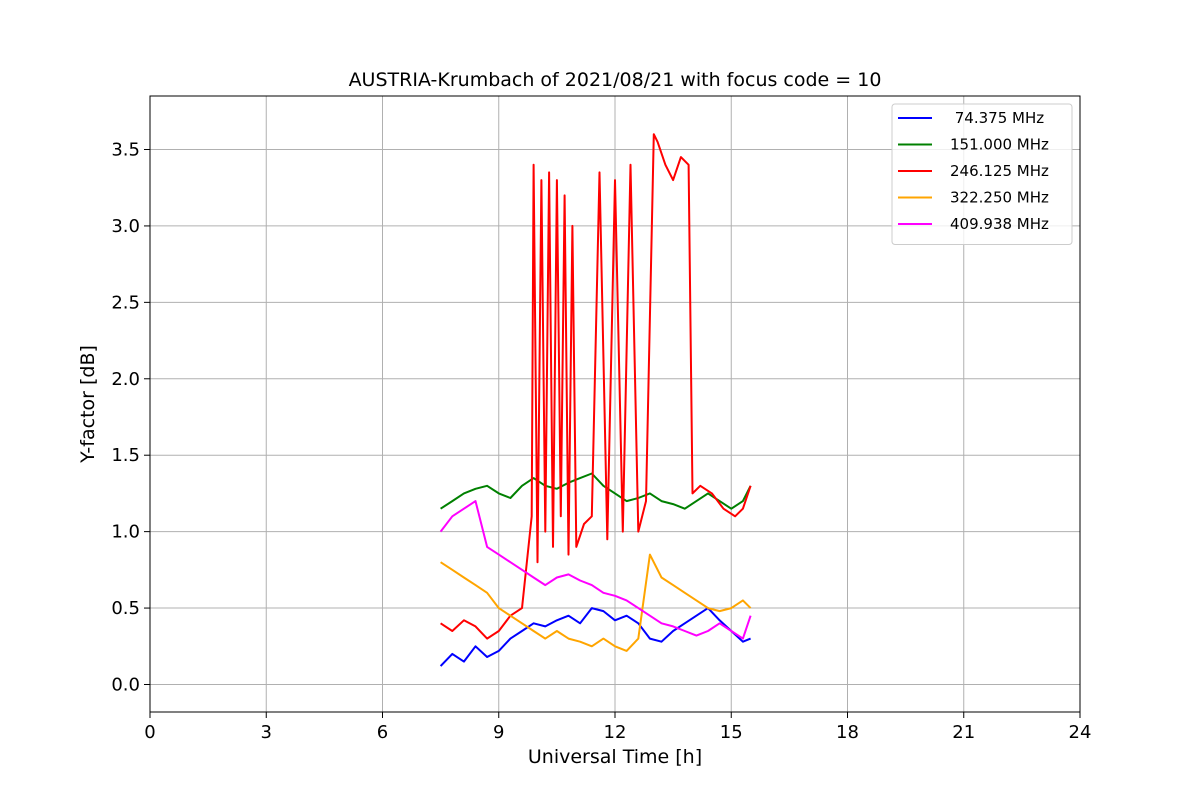 The image size is (1200, 800). I want to click on y-axis-label: Y-factor [dB], so click(88, 404).